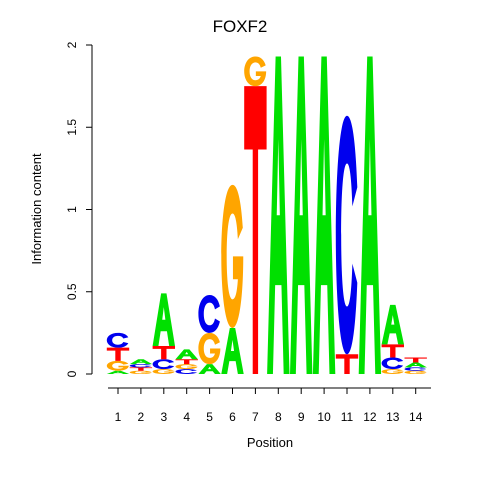 The width and height of the screenshot is (480, 480). What do you see at coordinates (72, 209) in the screenshot?
I see `y-tick-label: 1` at bounding box center [72, 209].